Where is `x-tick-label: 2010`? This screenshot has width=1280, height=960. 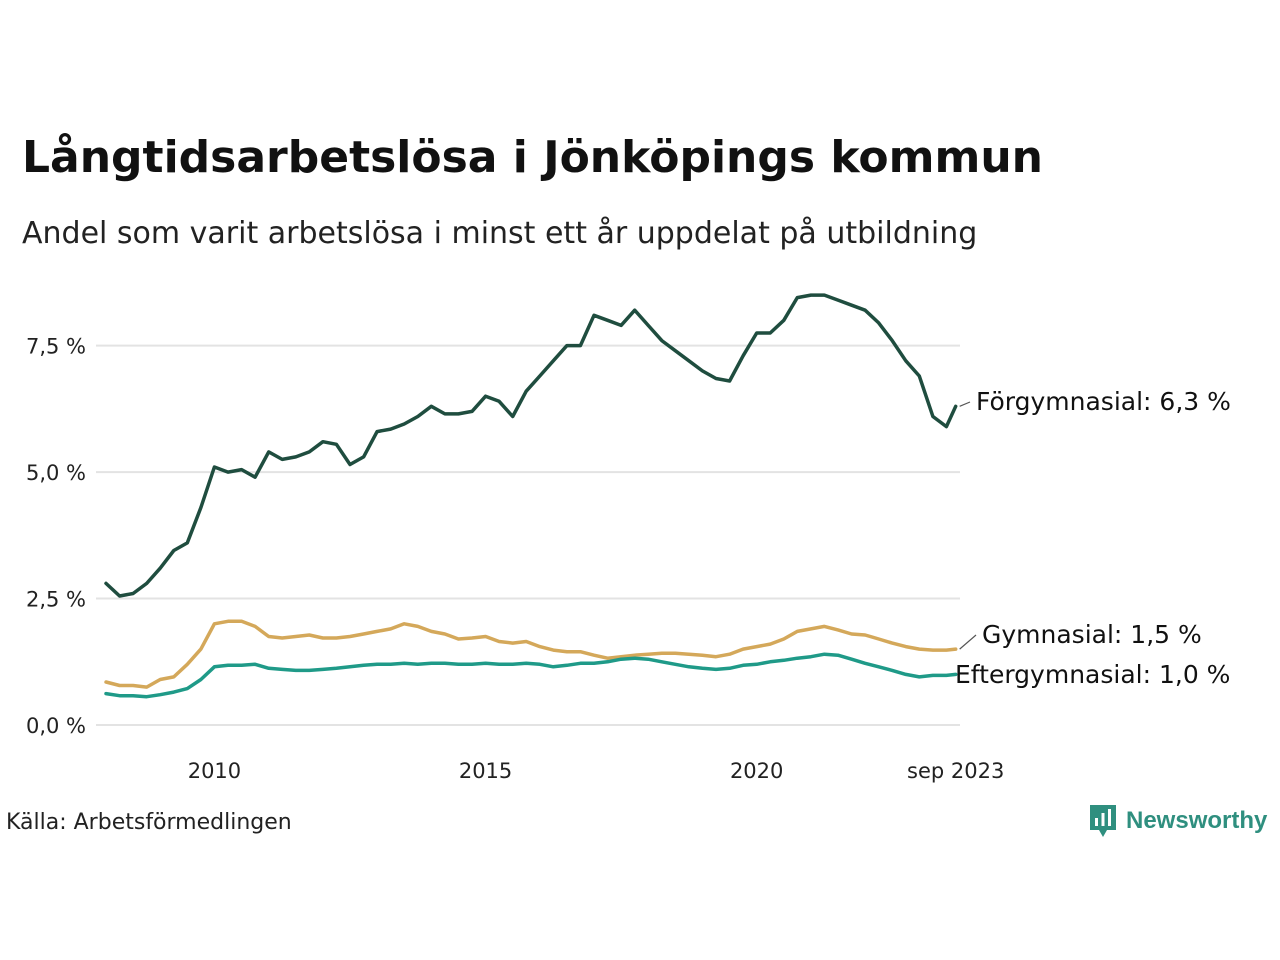 x-tick-label: 2010 is located at coordinates (214, 771).